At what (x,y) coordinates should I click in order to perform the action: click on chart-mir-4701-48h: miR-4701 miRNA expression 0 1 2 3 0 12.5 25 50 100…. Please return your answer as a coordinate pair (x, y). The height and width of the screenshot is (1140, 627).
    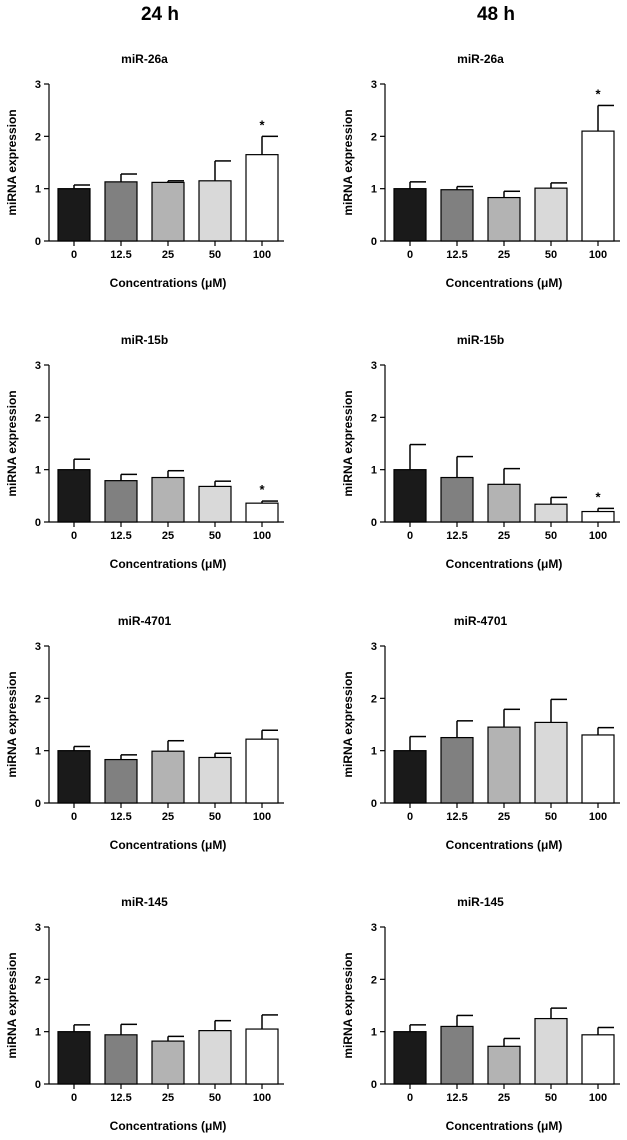
    Looking at the image, I should click on (480, 733).